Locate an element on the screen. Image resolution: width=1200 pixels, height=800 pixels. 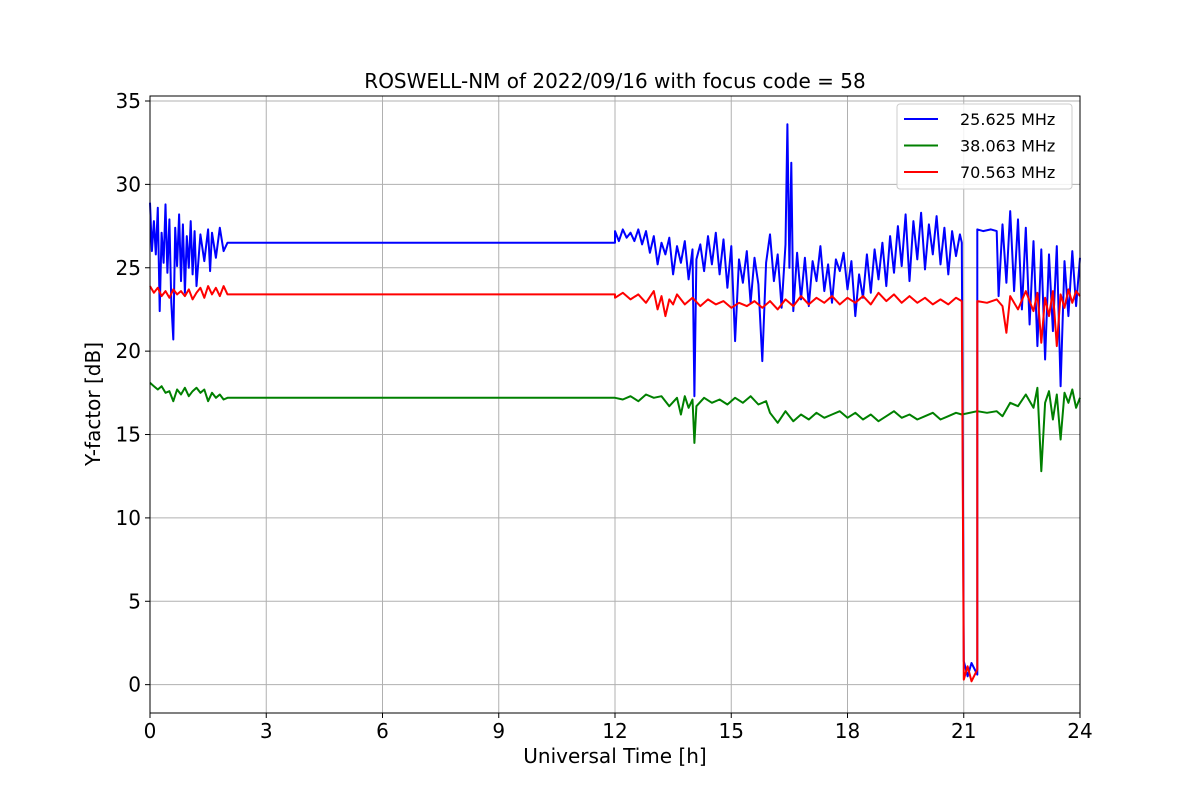
x-tick-label: 15 is located at coordinates (731, 731).